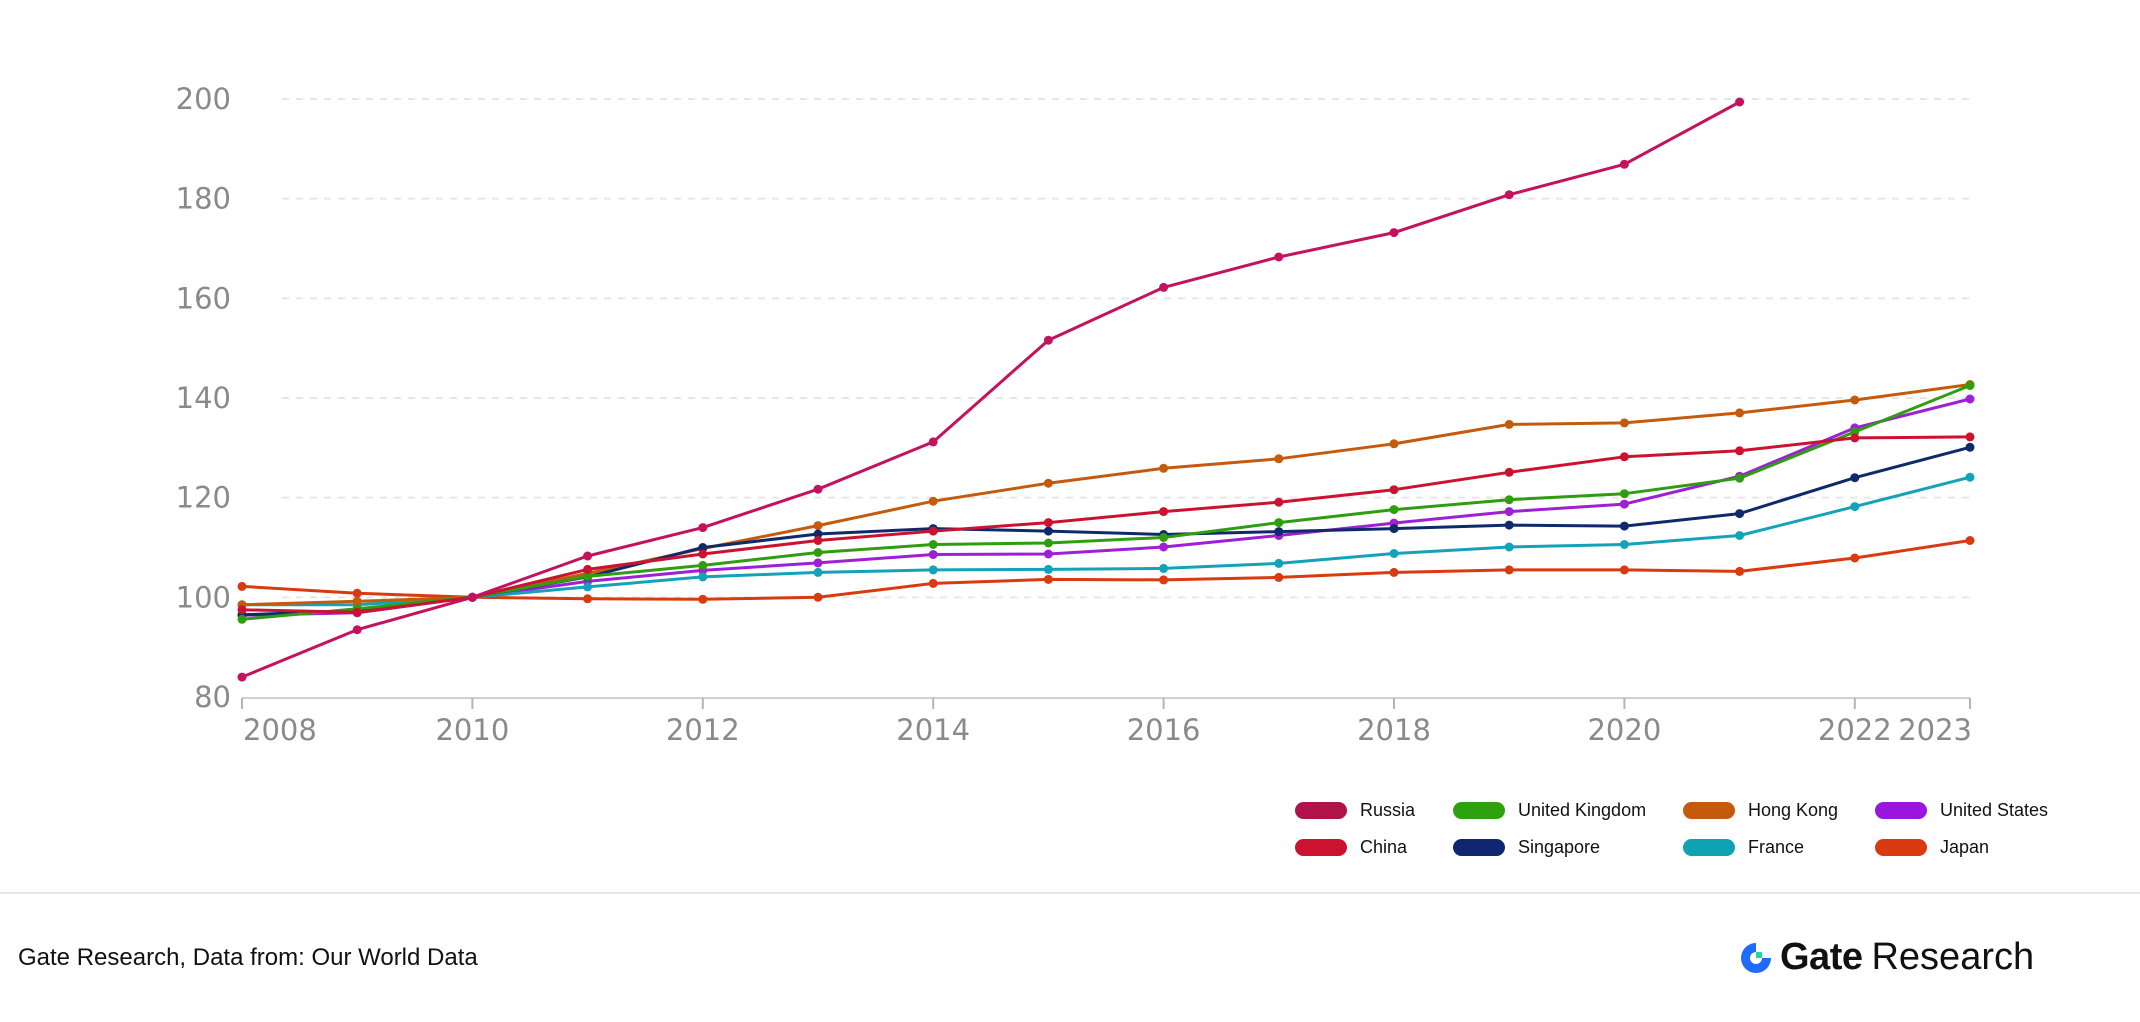 This screenshot has width=2140, height=1022. Describe the element at coordinates (1779, 847) in the screenshot. I see `legend-item-france: France` at that location.